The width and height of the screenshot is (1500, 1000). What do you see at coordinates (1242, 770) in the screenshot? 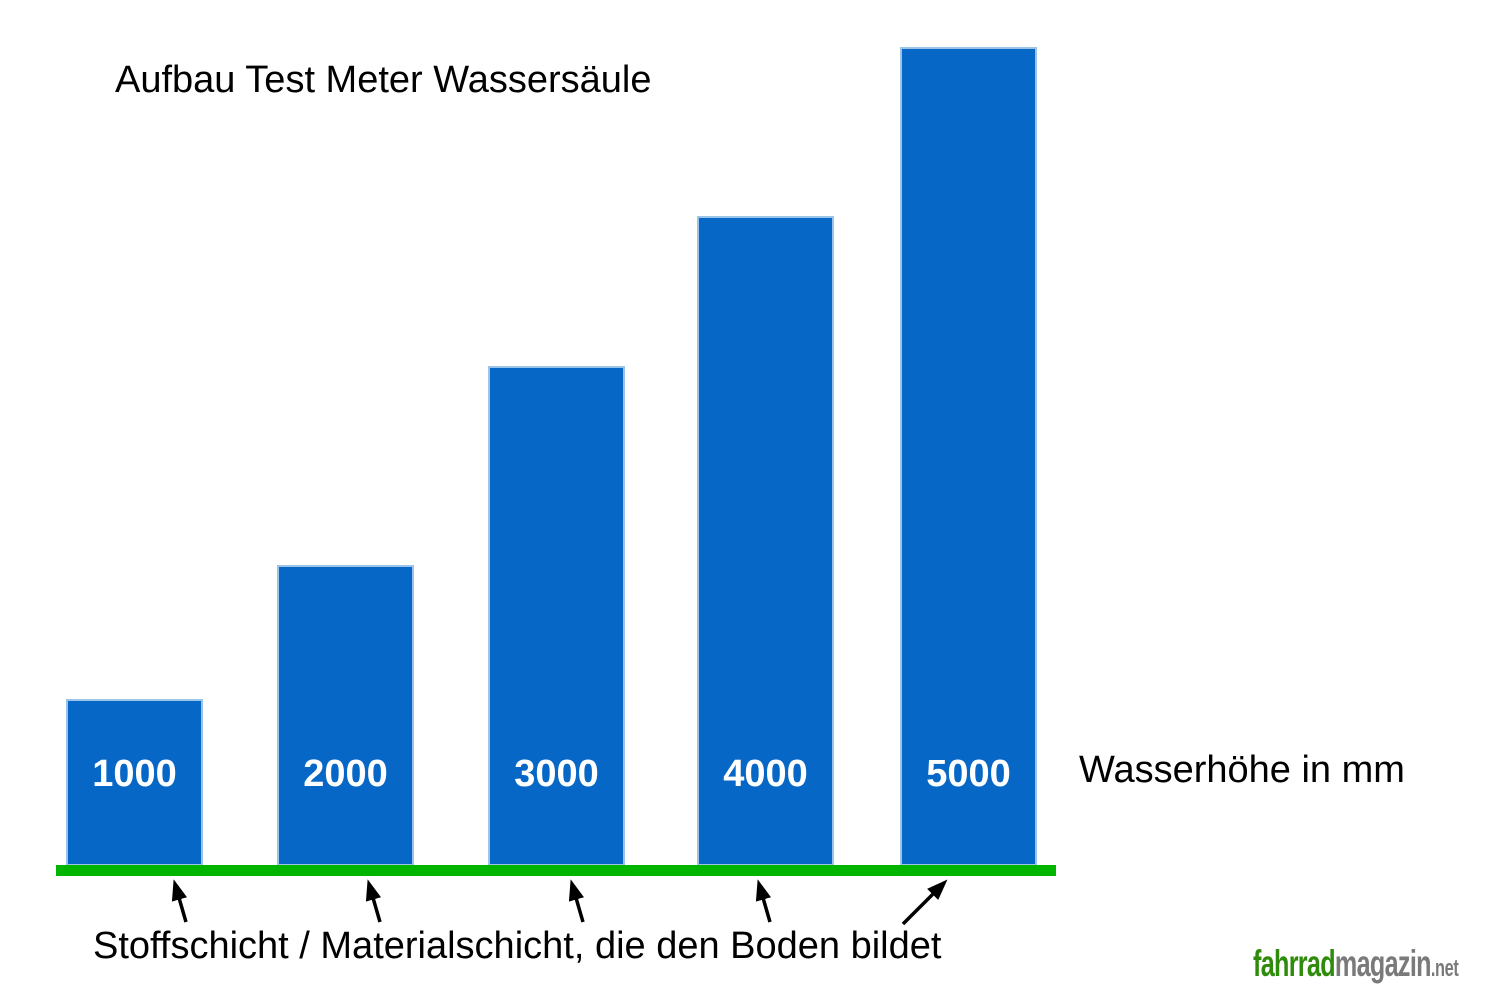
I see `axis-label: Wasserhöhe in mm` at bounding box center [1242, 770].